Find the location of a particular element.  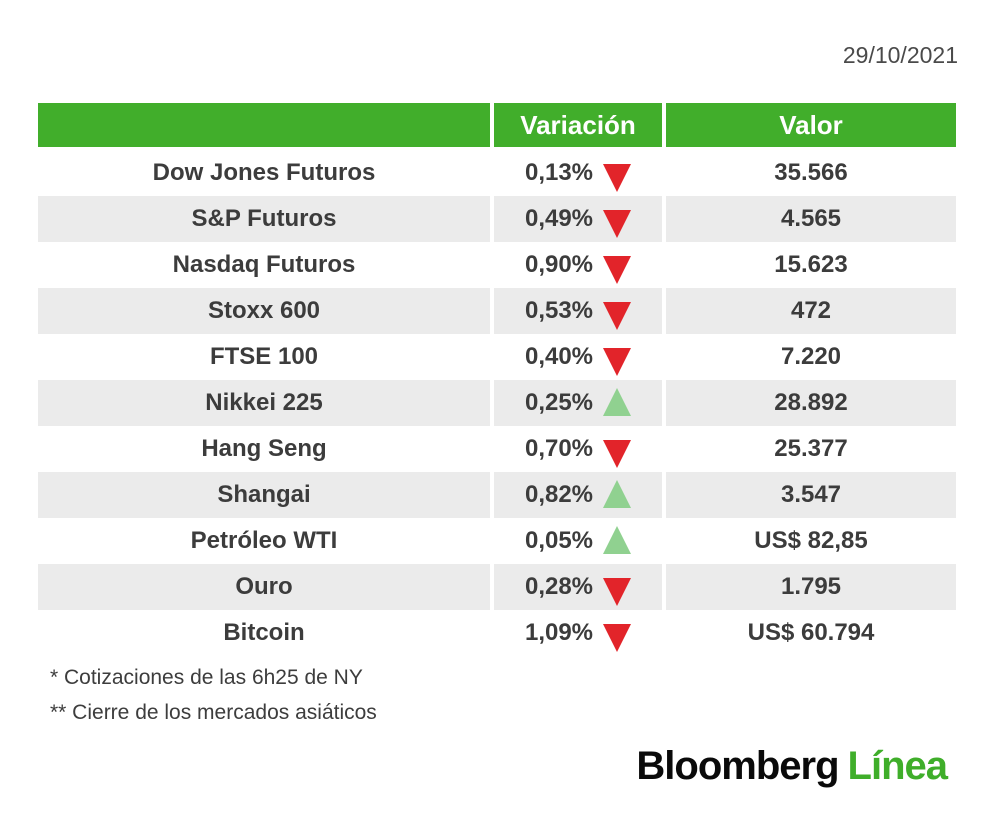

value-cell: US$ 82,85 is located at coordinates (811, 541).